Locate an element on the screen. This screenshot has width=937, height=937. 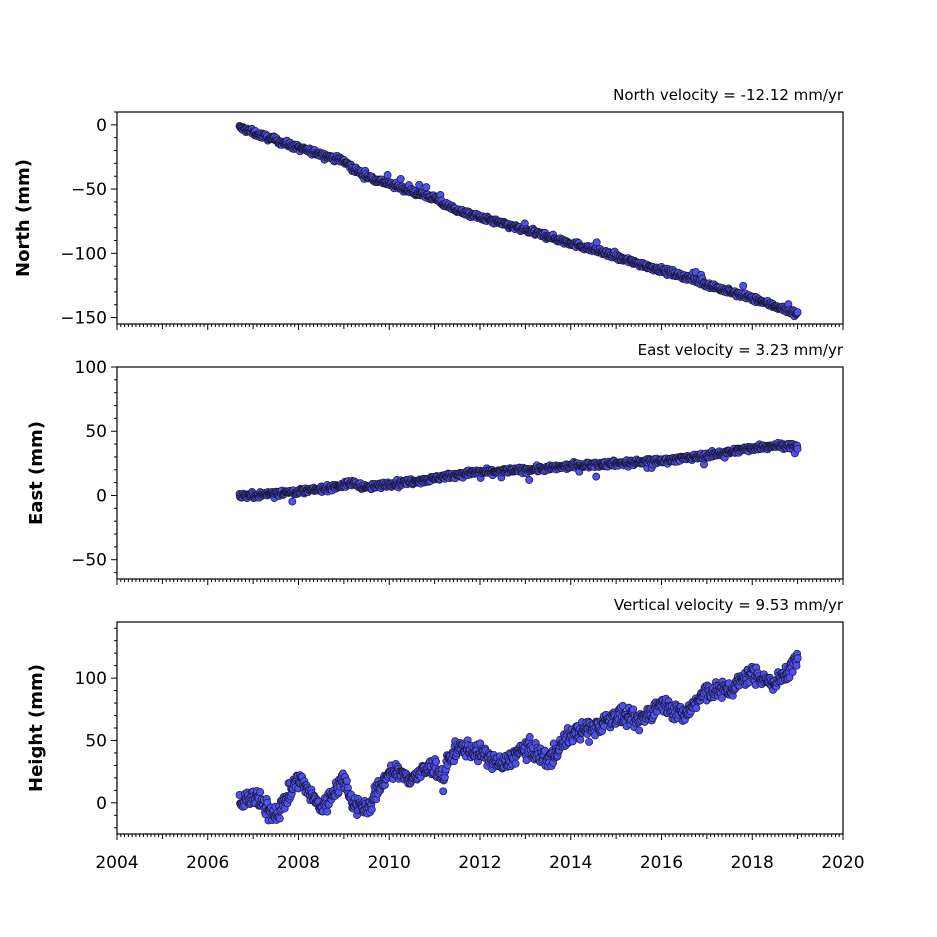
x-tick-label: 2004 is located at coordinates (116, 863).